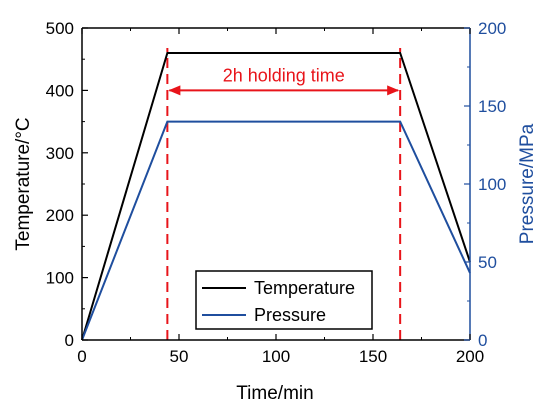 This screenshot has height=412, width=550. Describe the element at coordinates (284, 75) in the screenshot. I see `holding-time-label: 2h holding time` at that location.